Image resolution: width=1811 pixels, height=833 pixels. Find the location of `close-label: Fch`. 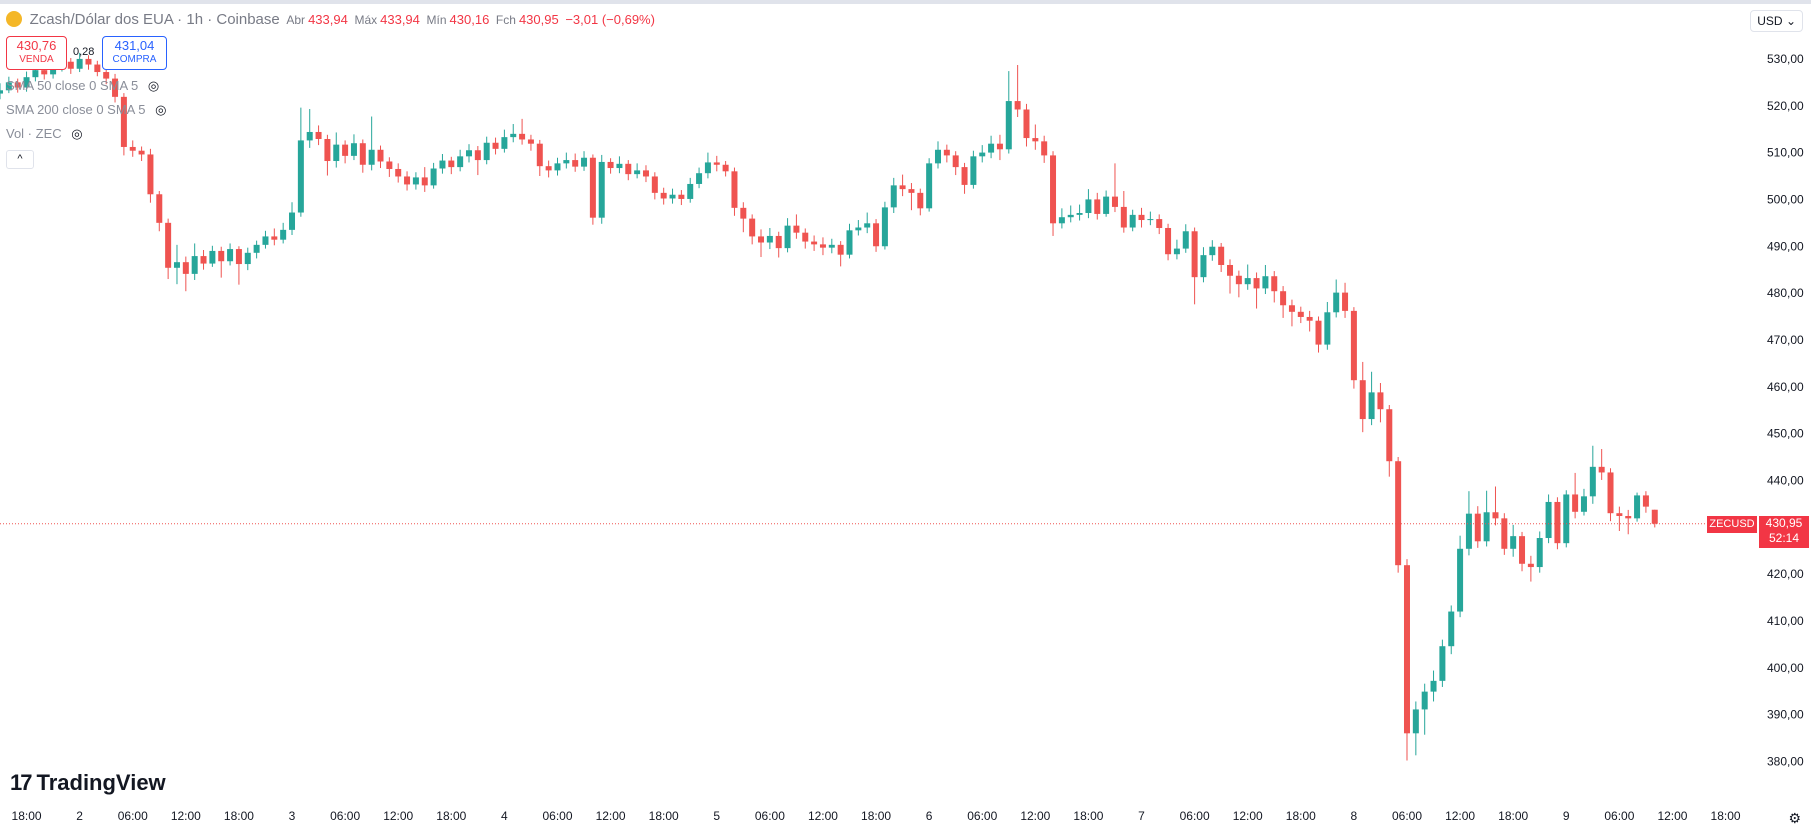

close-label: Fch is located at coordinates (505, 20).